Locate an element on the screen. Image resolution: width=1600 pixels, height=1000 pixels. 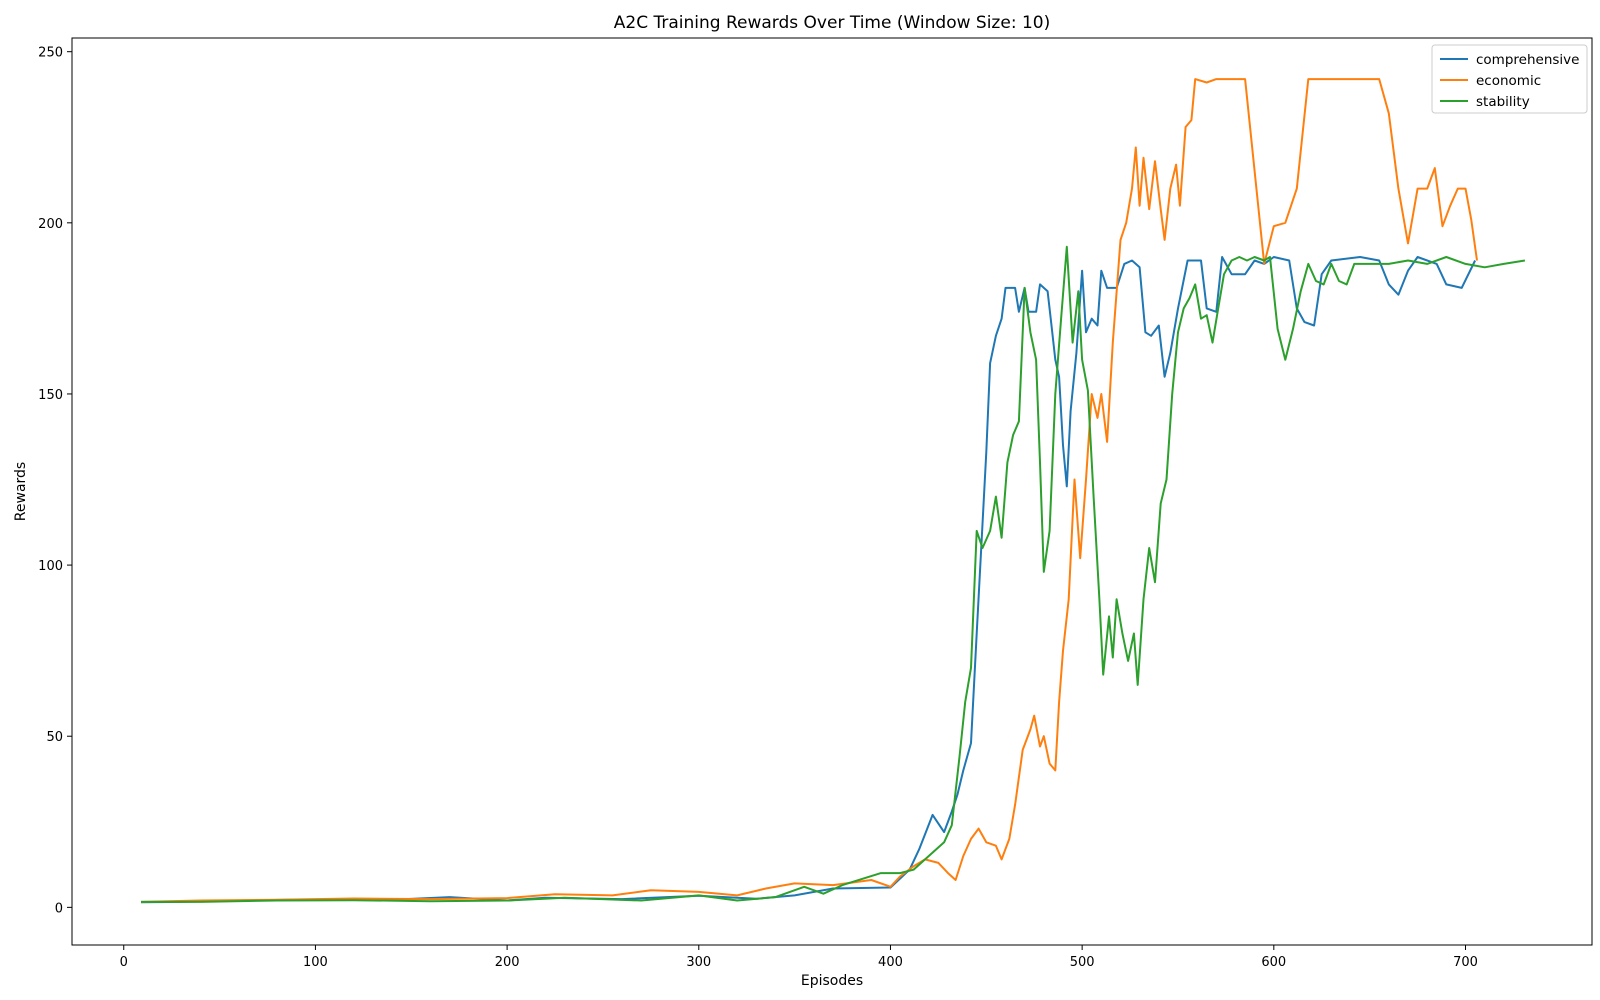
x-tick-label: 400 is located at coordinates (890, 962).